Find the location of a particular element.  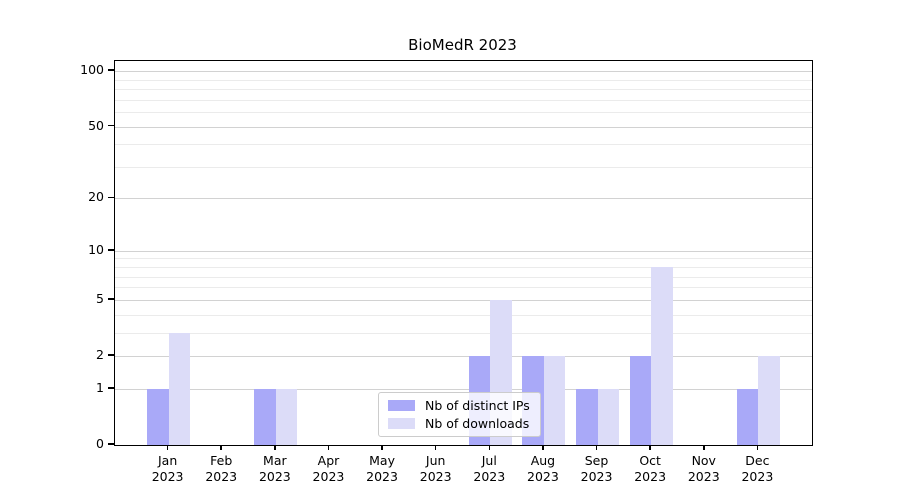

x-tick-label: Jan 2023 is located at coordinates (167, 468).